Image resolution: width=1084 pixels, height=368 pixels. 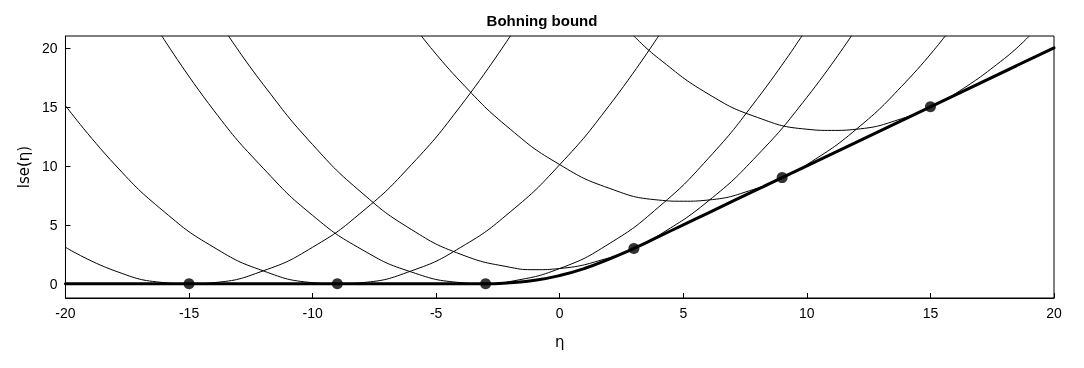 I want to click on y-tick-label: 10, so click(x=49, y=165).